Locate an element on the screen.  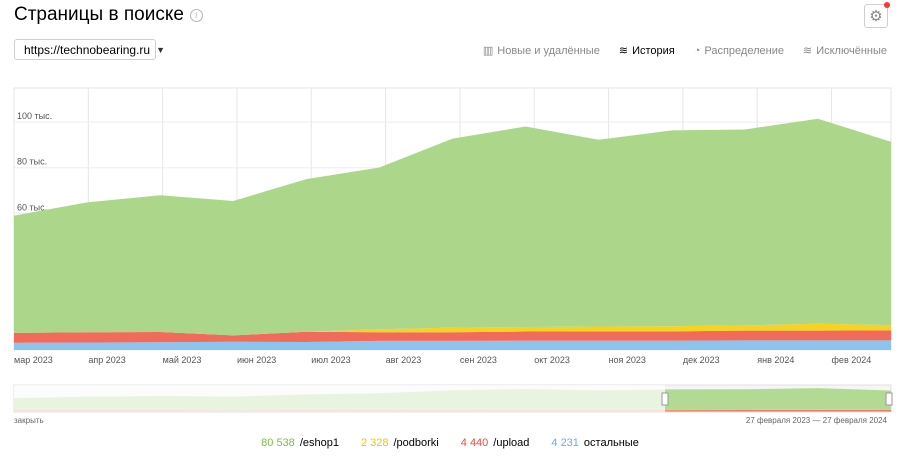
page-title: Страницы в поиске i is located at coordinates (108, 15).